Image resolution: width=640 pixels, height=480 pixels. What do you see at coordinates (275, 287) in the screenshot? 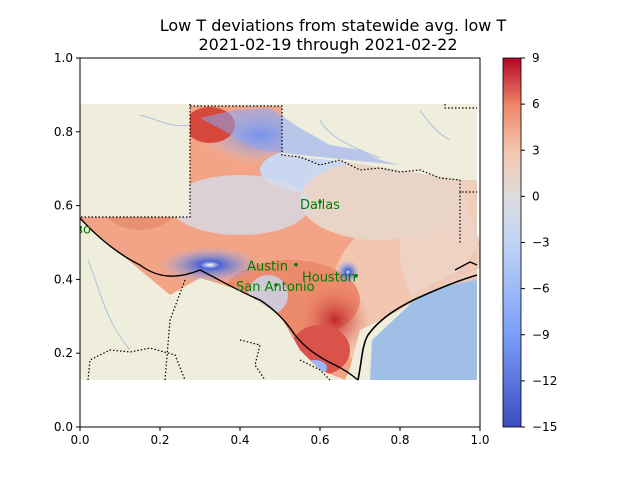
I see `city-label: San Antonio` at bounding box center [275, 287].